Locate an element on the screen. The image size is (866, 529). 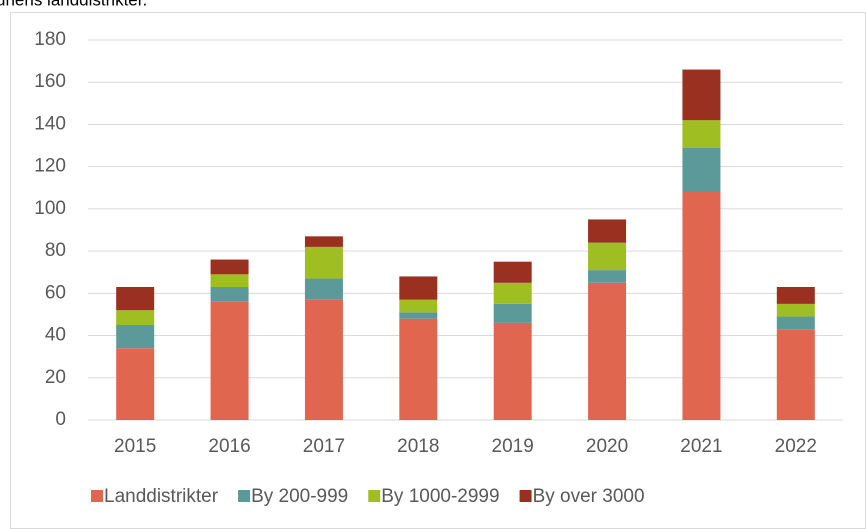
x-tick-label: 2017 is located at coordinates (324, 446).